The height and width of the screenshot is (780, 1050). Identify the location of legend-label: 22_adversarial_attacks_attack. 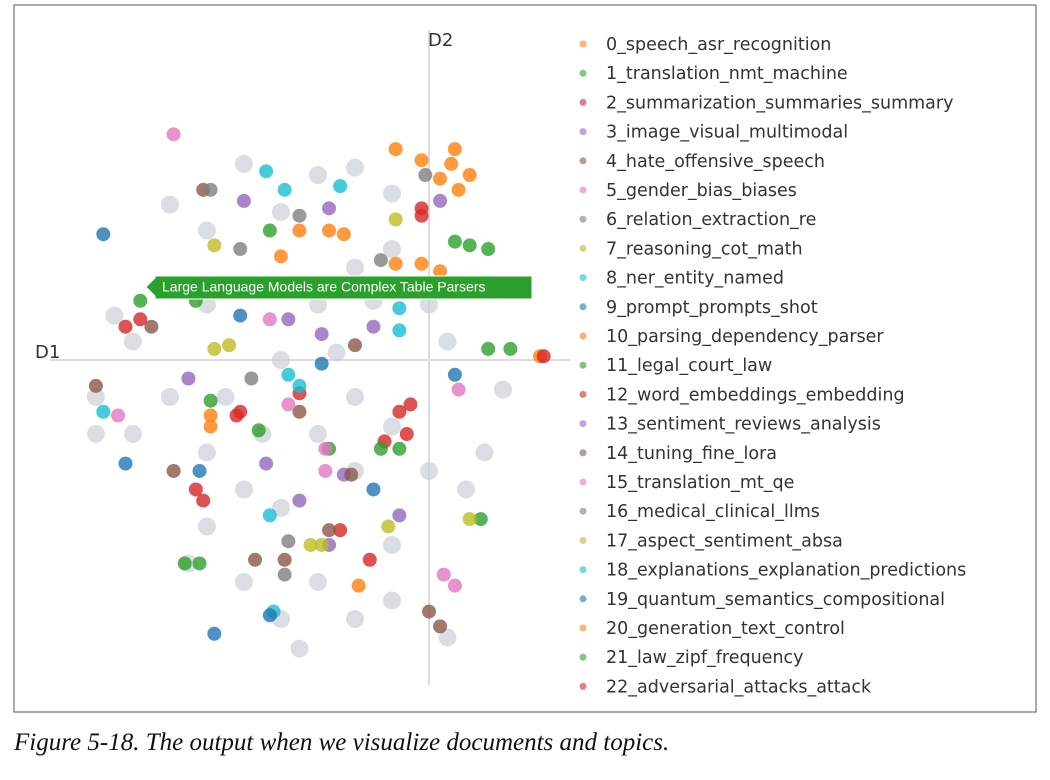
(739, 687).